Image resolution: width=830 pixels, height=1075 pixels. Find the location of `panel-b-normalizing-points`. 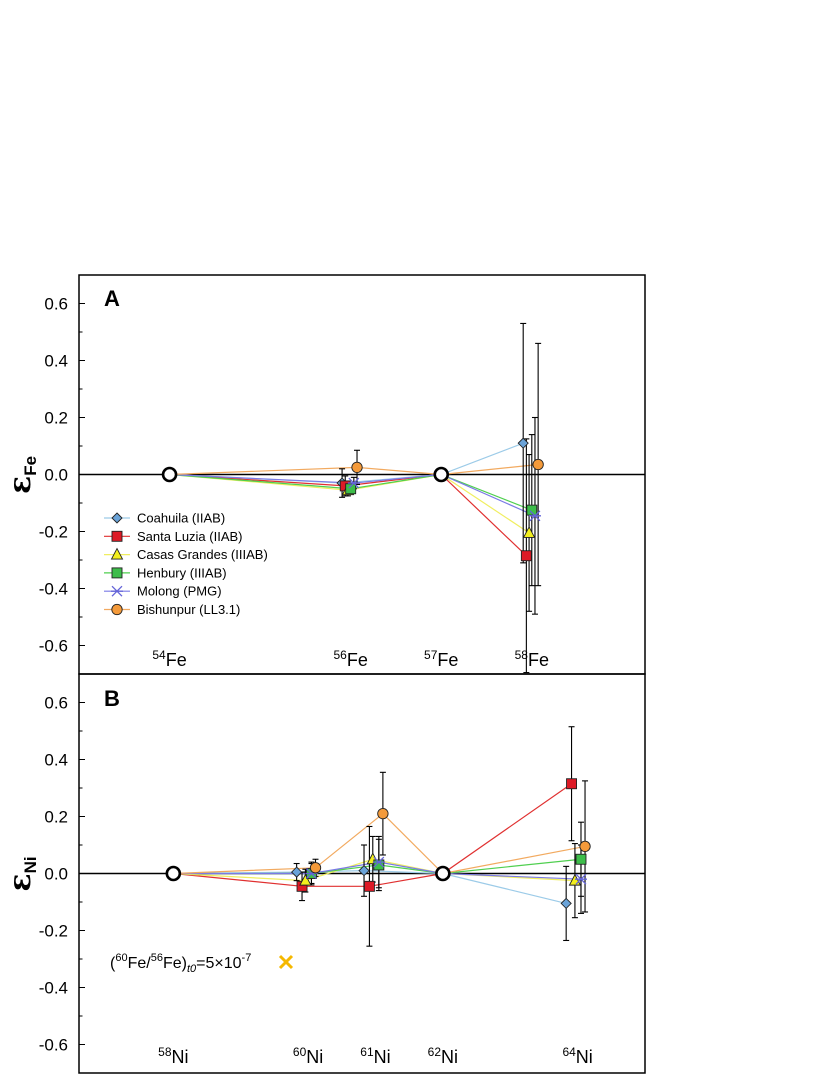

panel-b-normalizing-points is located at coordinates (308, 873).